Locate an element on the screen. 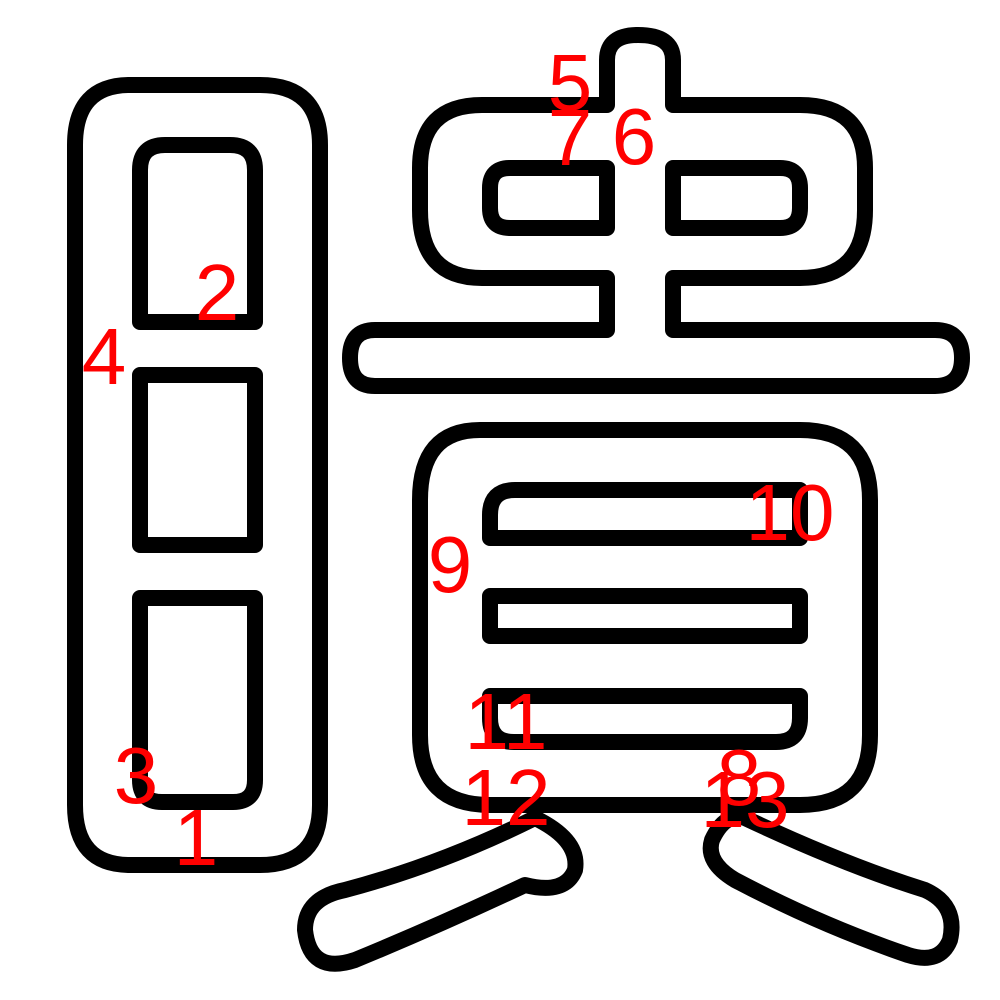 Image resolution: width=1000 pixels, height=1000 pixels. left-foot-stroke is located at coordinates (440, 891).